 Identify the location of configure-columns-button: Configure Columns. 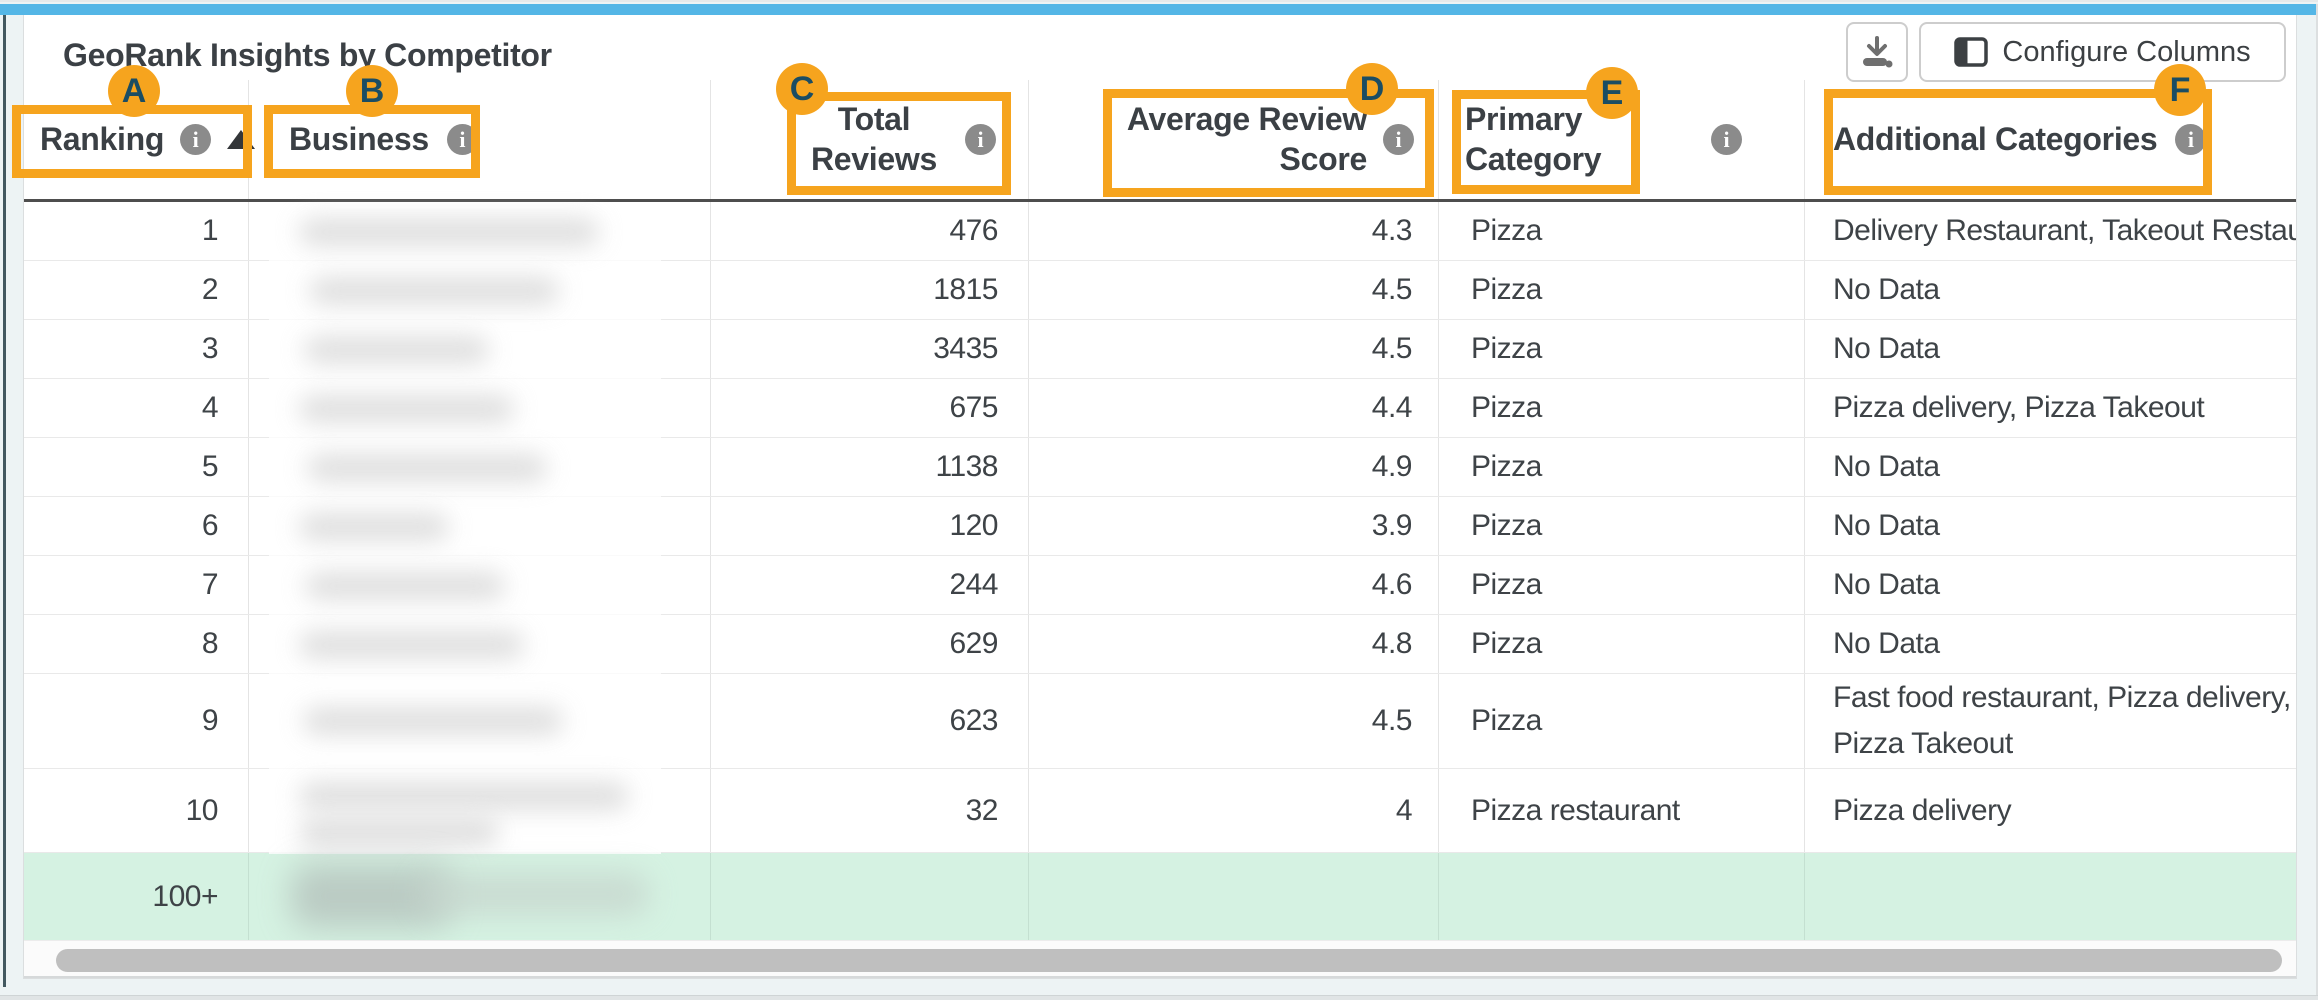
(2102, 52).